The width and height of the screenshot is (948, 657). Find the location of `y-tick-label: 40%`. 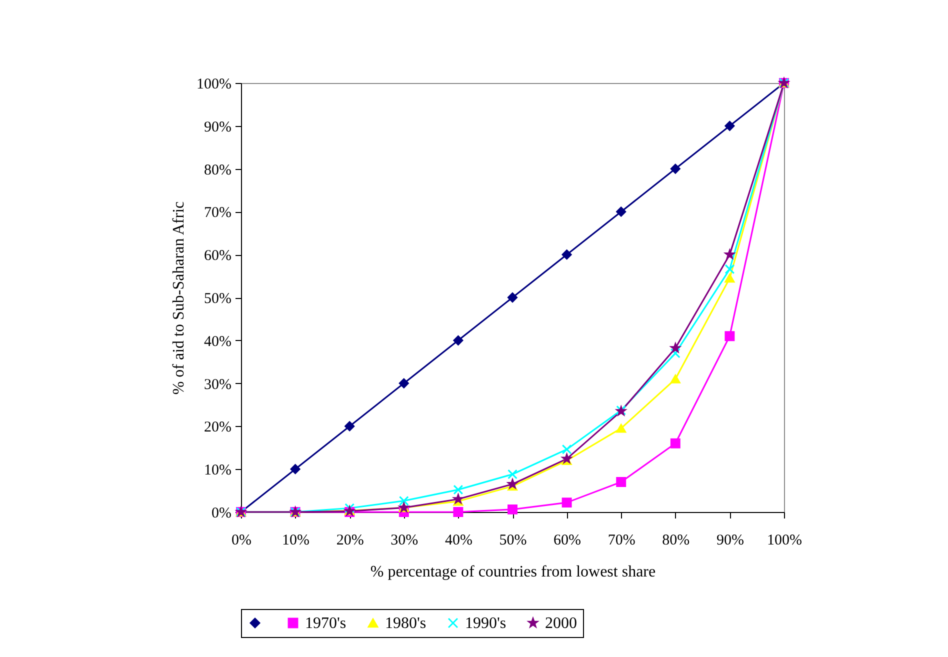

y-tick-label: 40% is located at coordinates (218, 342).